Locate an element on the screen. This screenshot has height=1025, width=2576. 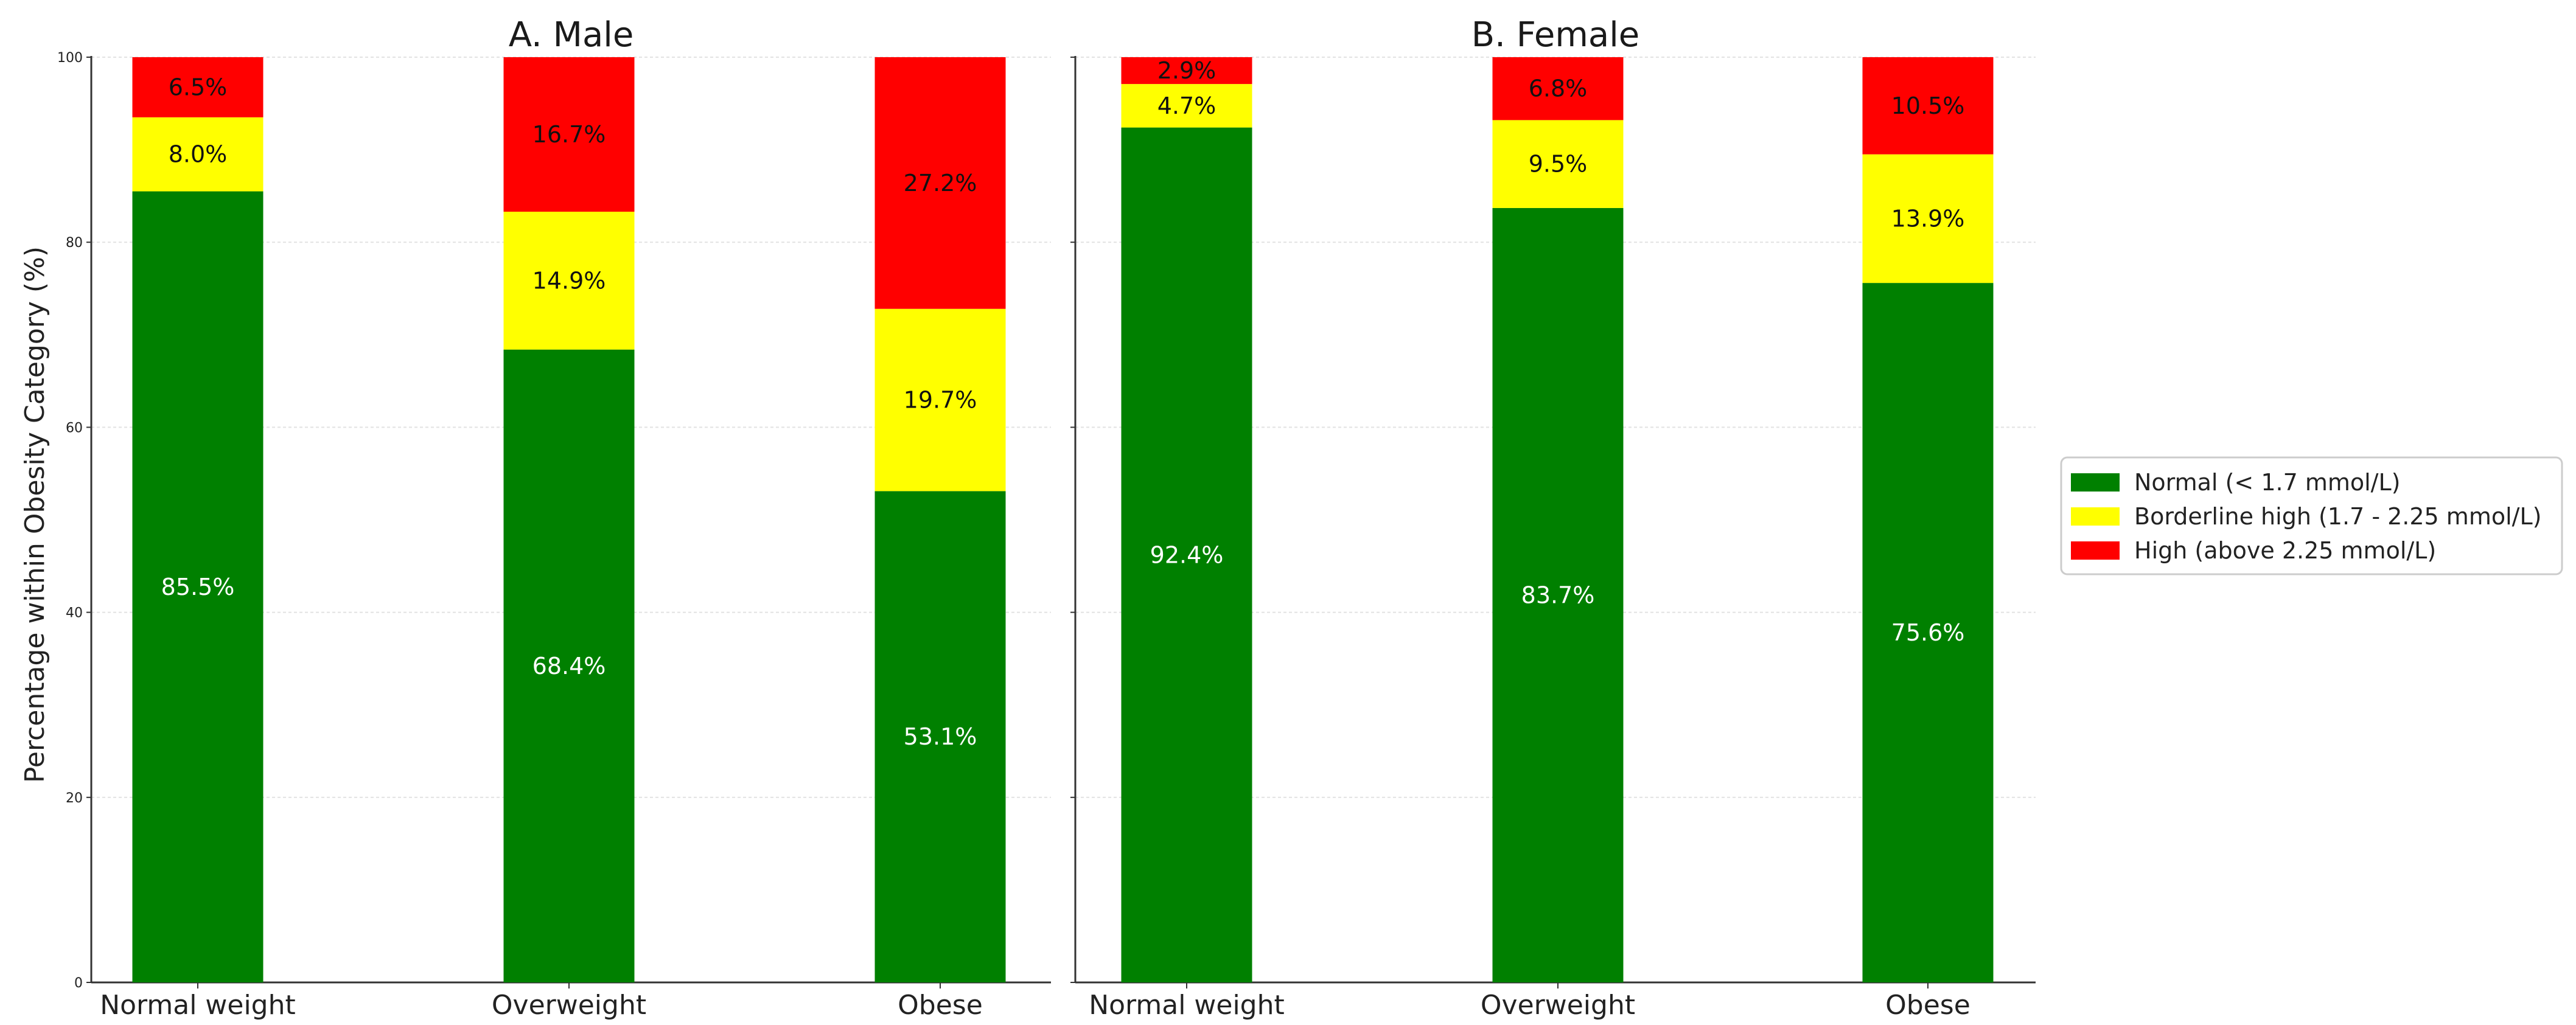
y-tick-label: 40 is located at coordinates (74, 613).